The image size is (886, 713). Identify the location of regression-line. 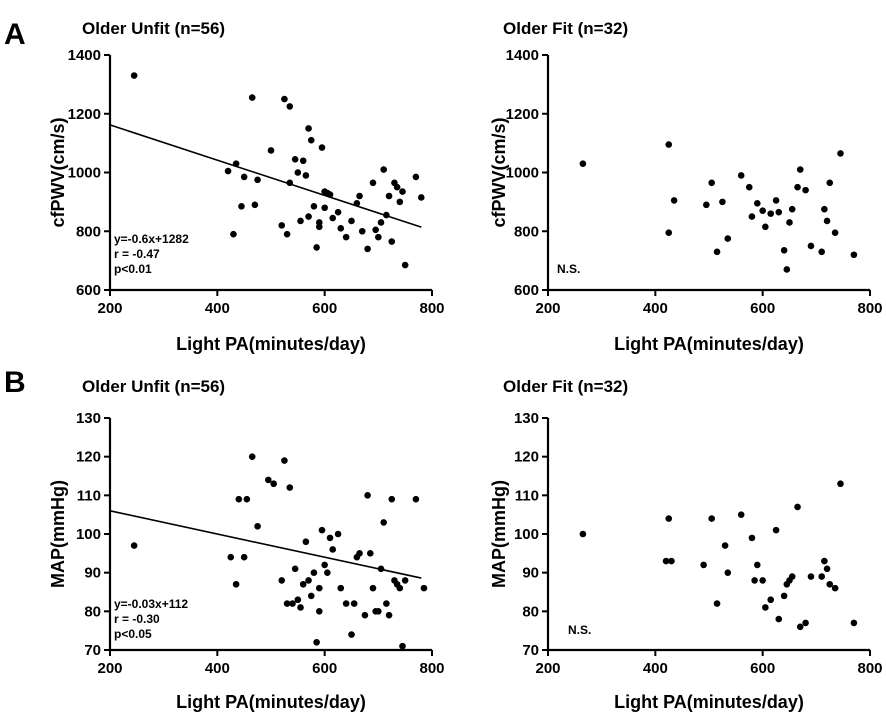
(265, 544).